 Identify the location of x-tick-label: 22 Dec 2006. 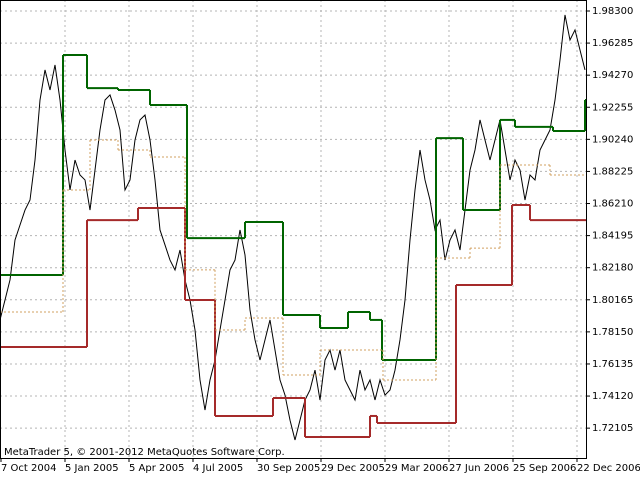
(608, 468).